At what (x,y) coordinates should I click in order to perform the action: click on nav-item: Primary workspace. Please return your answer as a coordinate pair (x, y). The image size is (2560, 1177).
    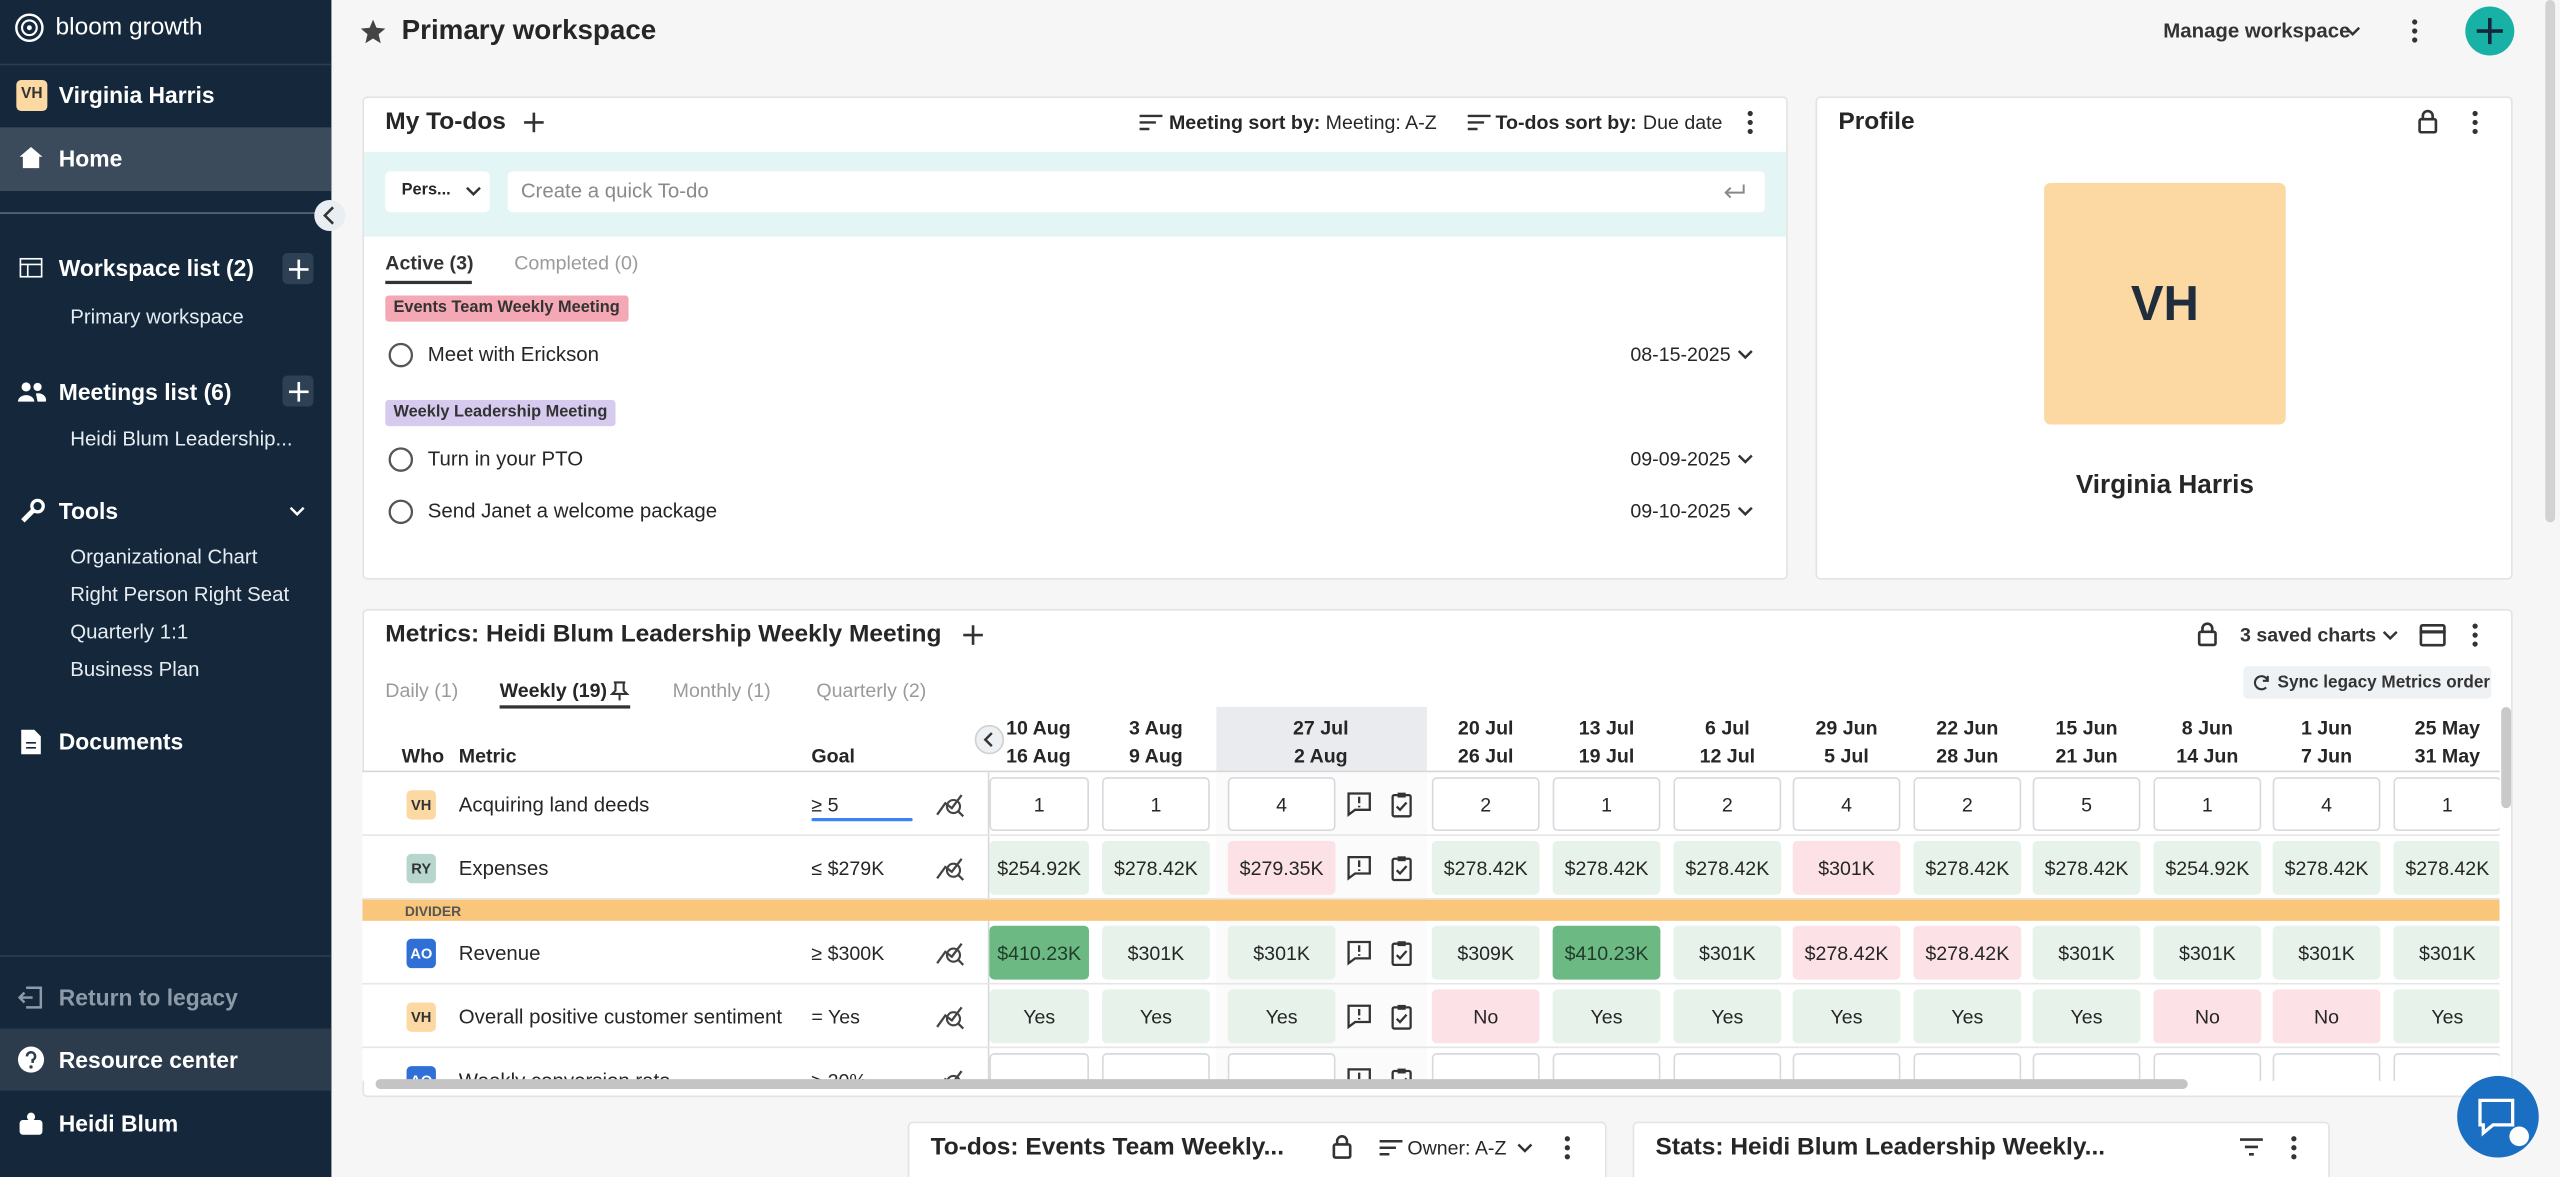
    Looking at the image, I should click on (157, 317).